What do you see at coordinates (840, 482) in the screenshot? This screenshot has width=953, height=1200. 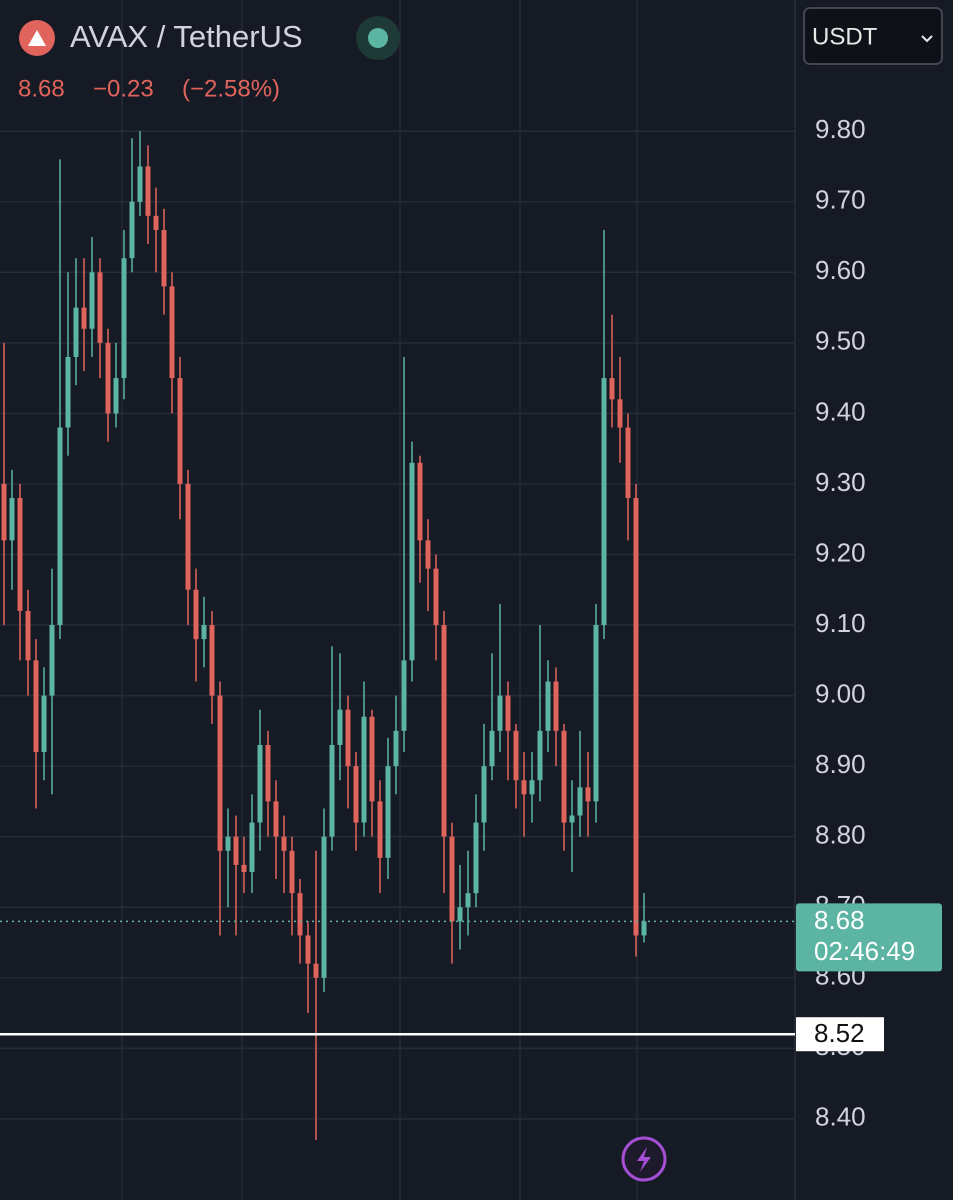 I see `y-tick-label: 9.30` at bounding box center [840, 482].